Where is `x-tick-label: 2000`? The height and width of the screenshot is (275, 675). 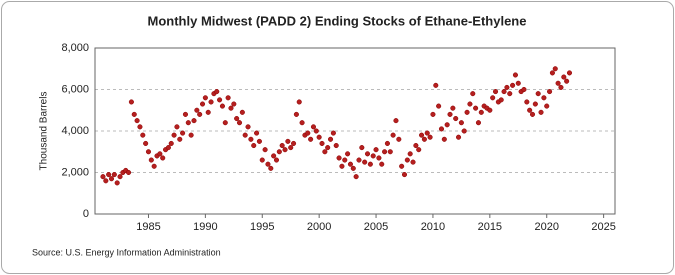
x-tick-label: 2000 is located at coordinates (319, 227).